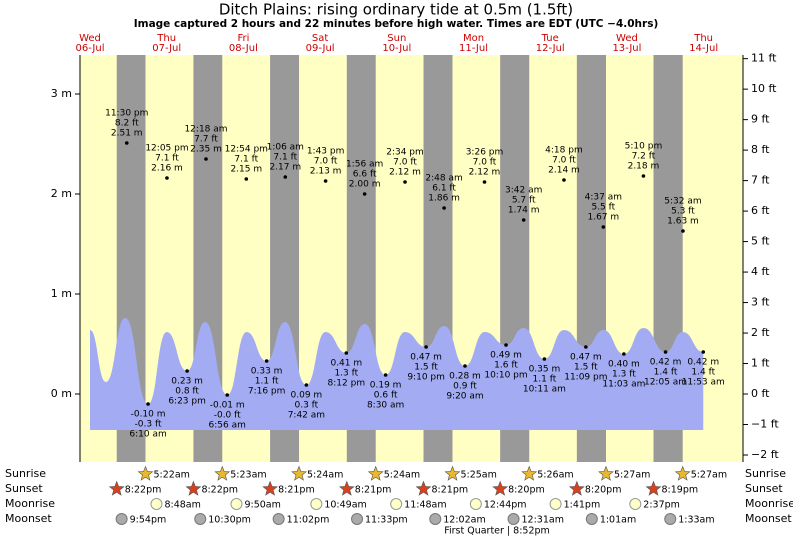 The width and height of the screenshot is (793, 538). I want to click on tide-label: 0.09 m, so click(307, 396).